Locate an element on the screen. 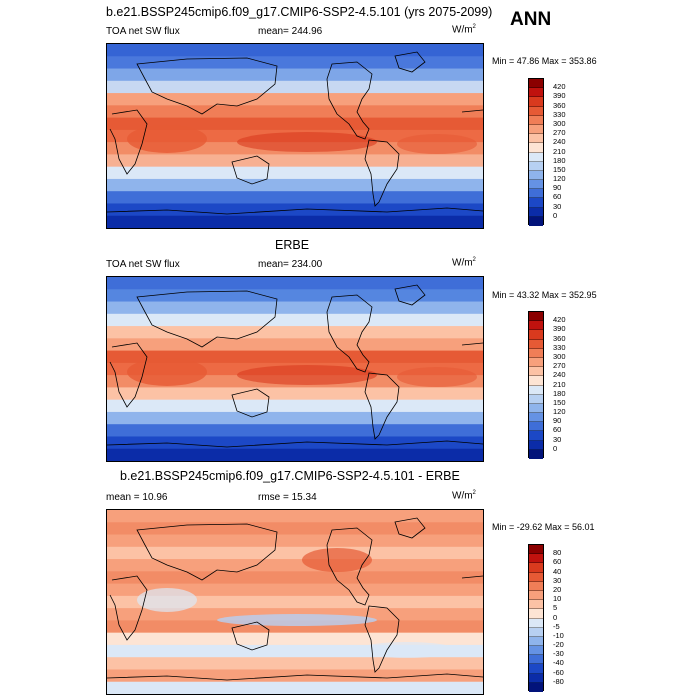  season-label: ANN is located at coordinates (531, 19).